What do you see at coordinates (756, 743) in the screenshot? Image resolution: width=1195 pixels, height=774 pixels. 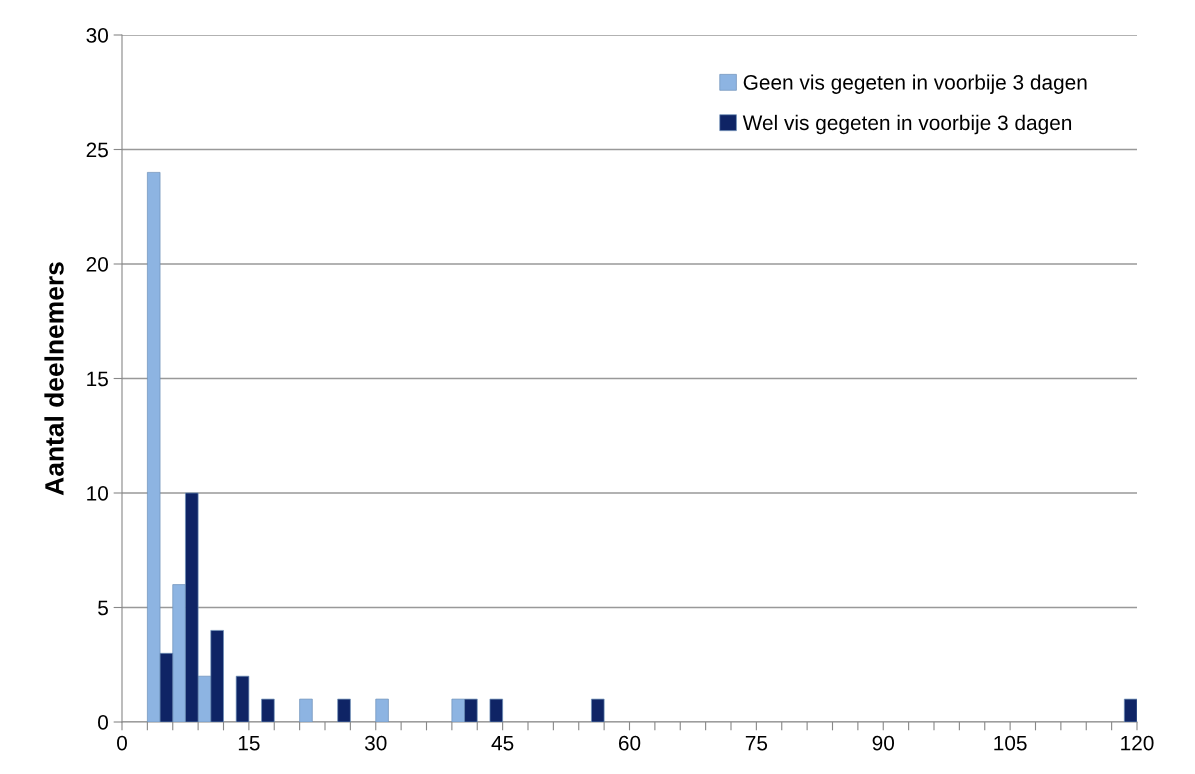 I see `x-tick-label: 75` at bounding box center [756, 743].